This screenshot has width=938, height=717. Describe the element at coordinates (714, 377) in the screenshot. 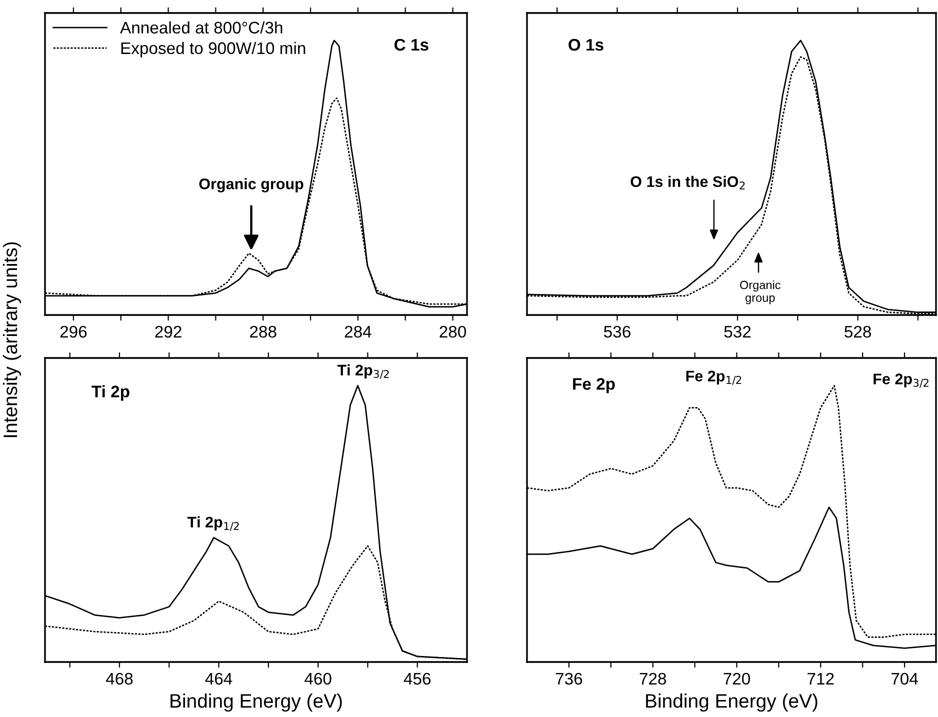

I see `annotation: Fe 2p$_{1/2}$` at that location.